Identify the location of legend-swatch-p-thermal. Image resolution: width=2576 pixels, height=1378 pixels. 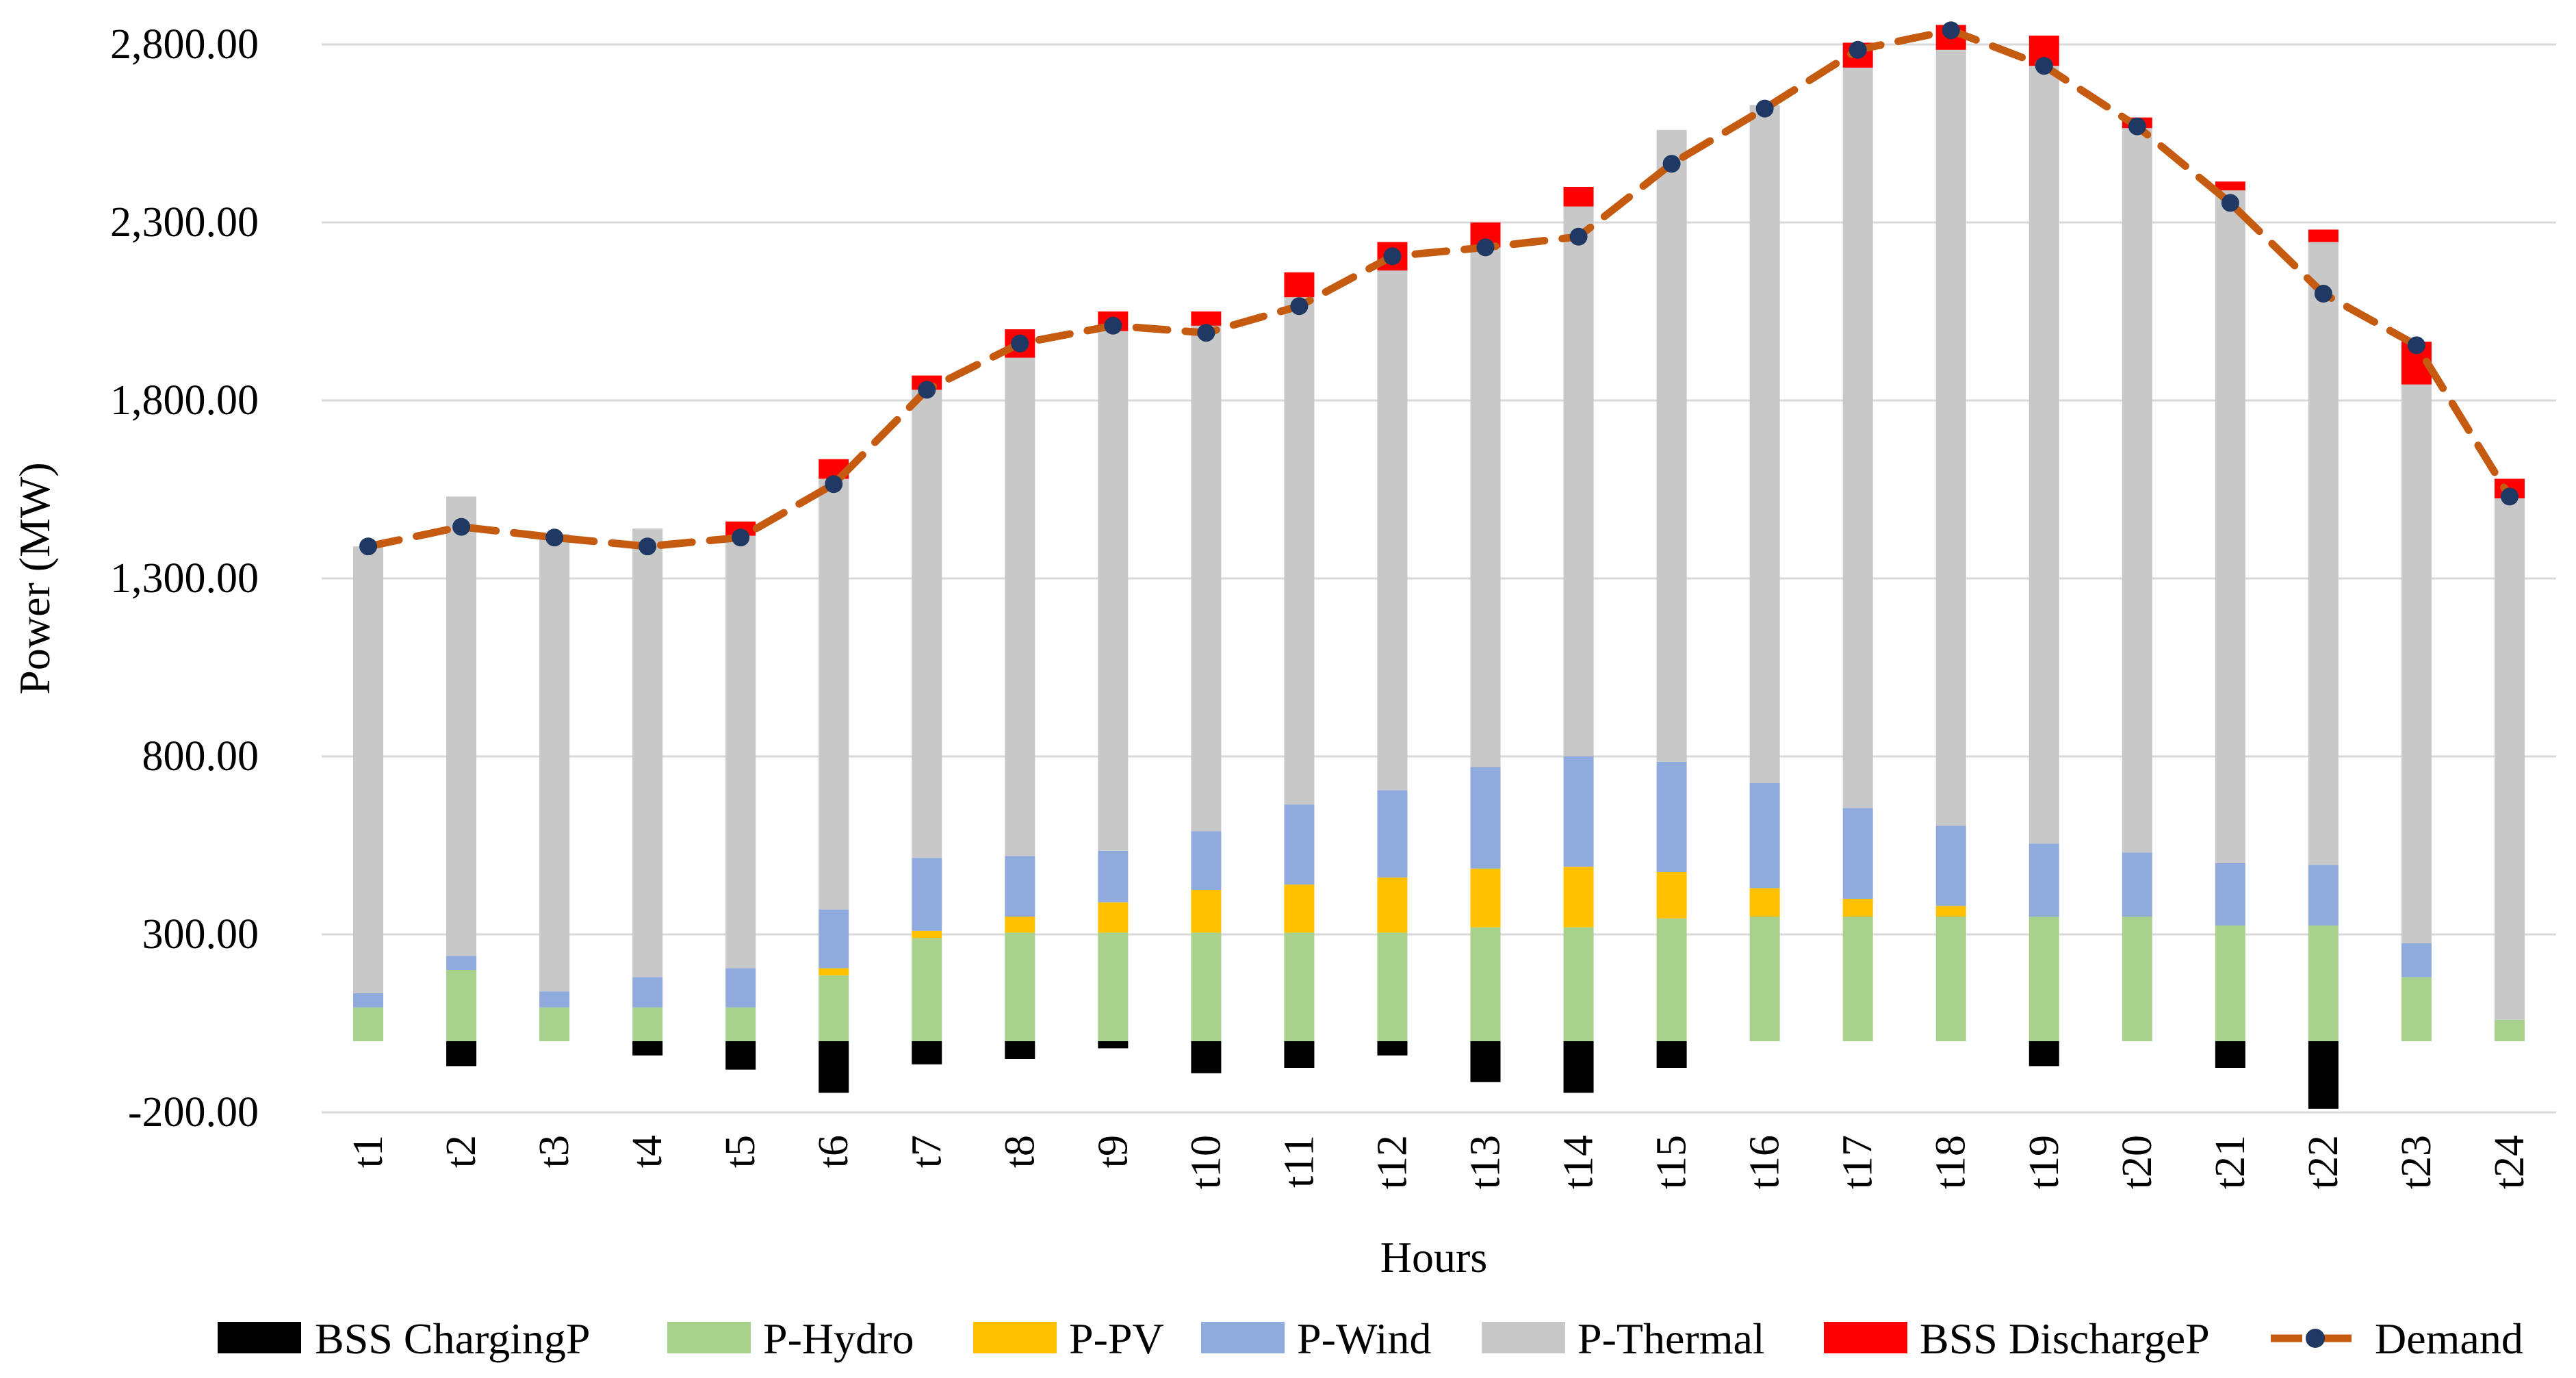
(1523, 1337).